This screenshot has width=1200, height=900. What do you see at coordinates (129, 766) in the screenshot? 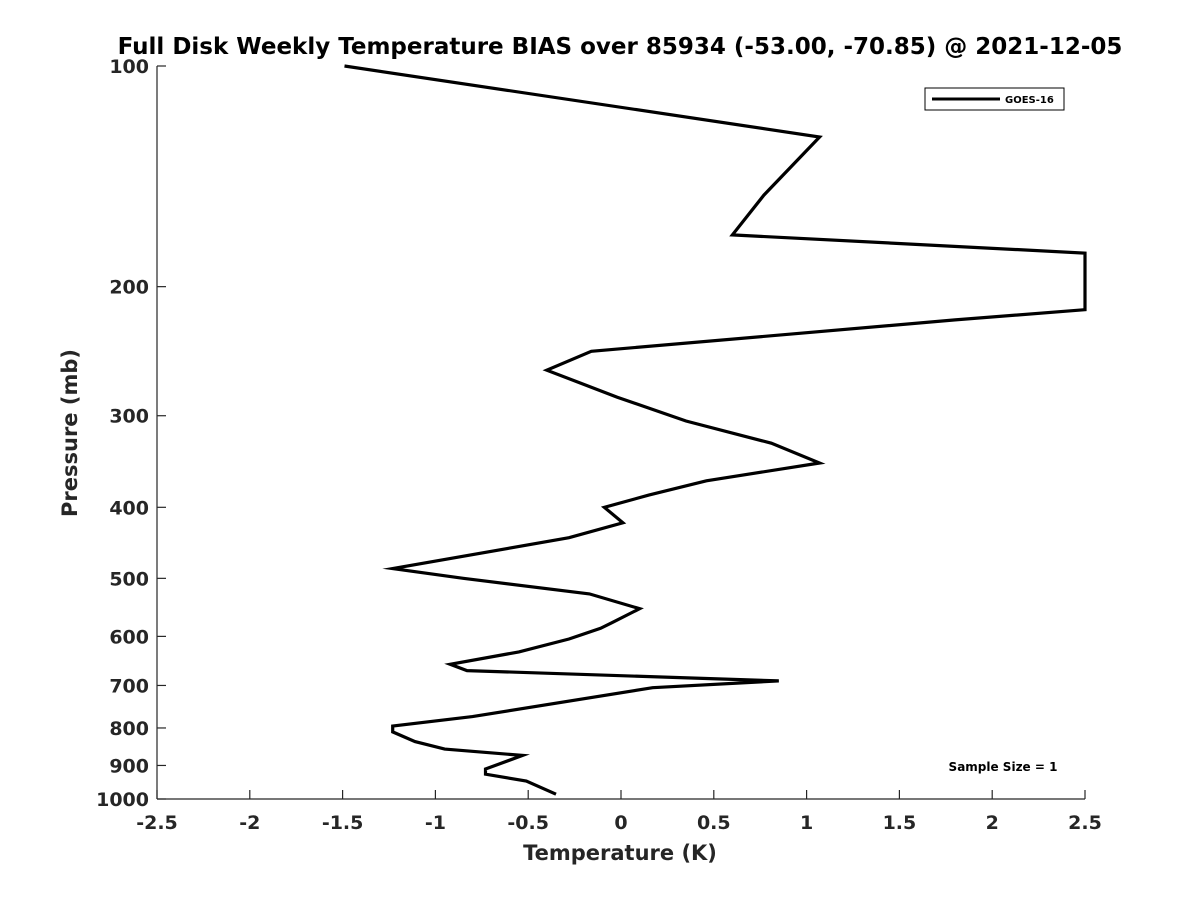
I see `y-tick-label: 900` at bounding box center [129, 766].